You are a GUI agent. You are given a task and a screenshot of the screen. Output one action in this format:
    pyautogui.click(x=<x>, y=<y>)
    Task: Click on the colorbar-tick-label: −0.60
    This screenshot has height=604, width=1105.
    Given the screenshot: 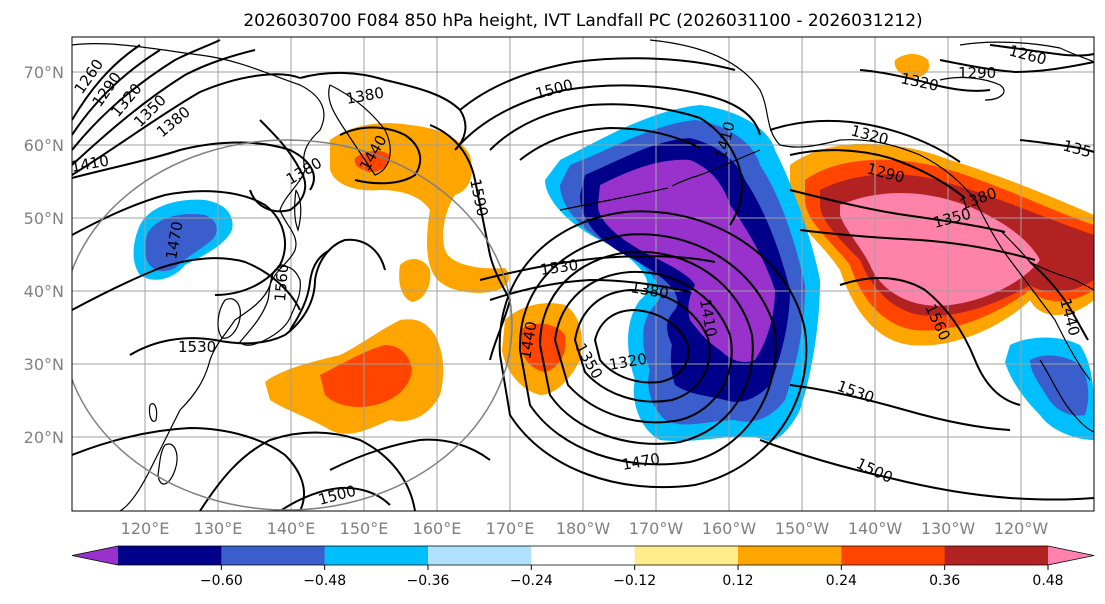 What is the action you would take?
    pyautogui.click(x=221, y=581)
    